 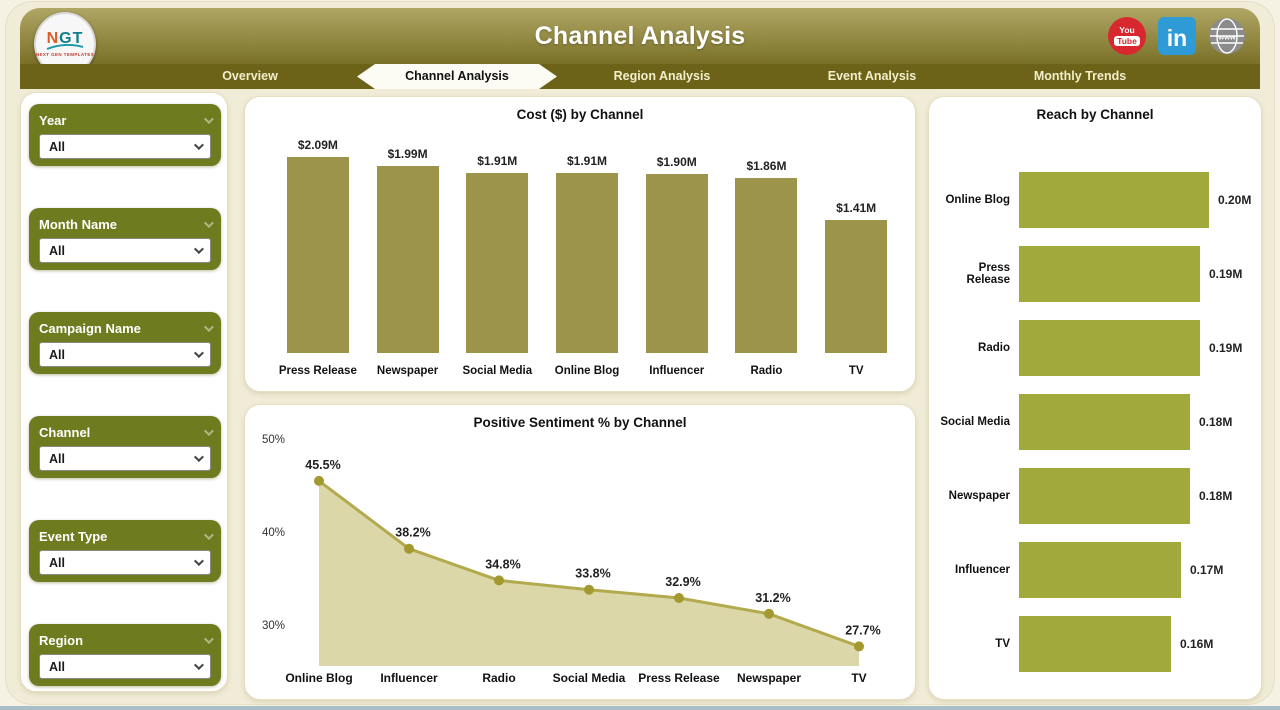 I want to click on reach-bar-row: Radio 0.19M, so click(x=1096, y=348).